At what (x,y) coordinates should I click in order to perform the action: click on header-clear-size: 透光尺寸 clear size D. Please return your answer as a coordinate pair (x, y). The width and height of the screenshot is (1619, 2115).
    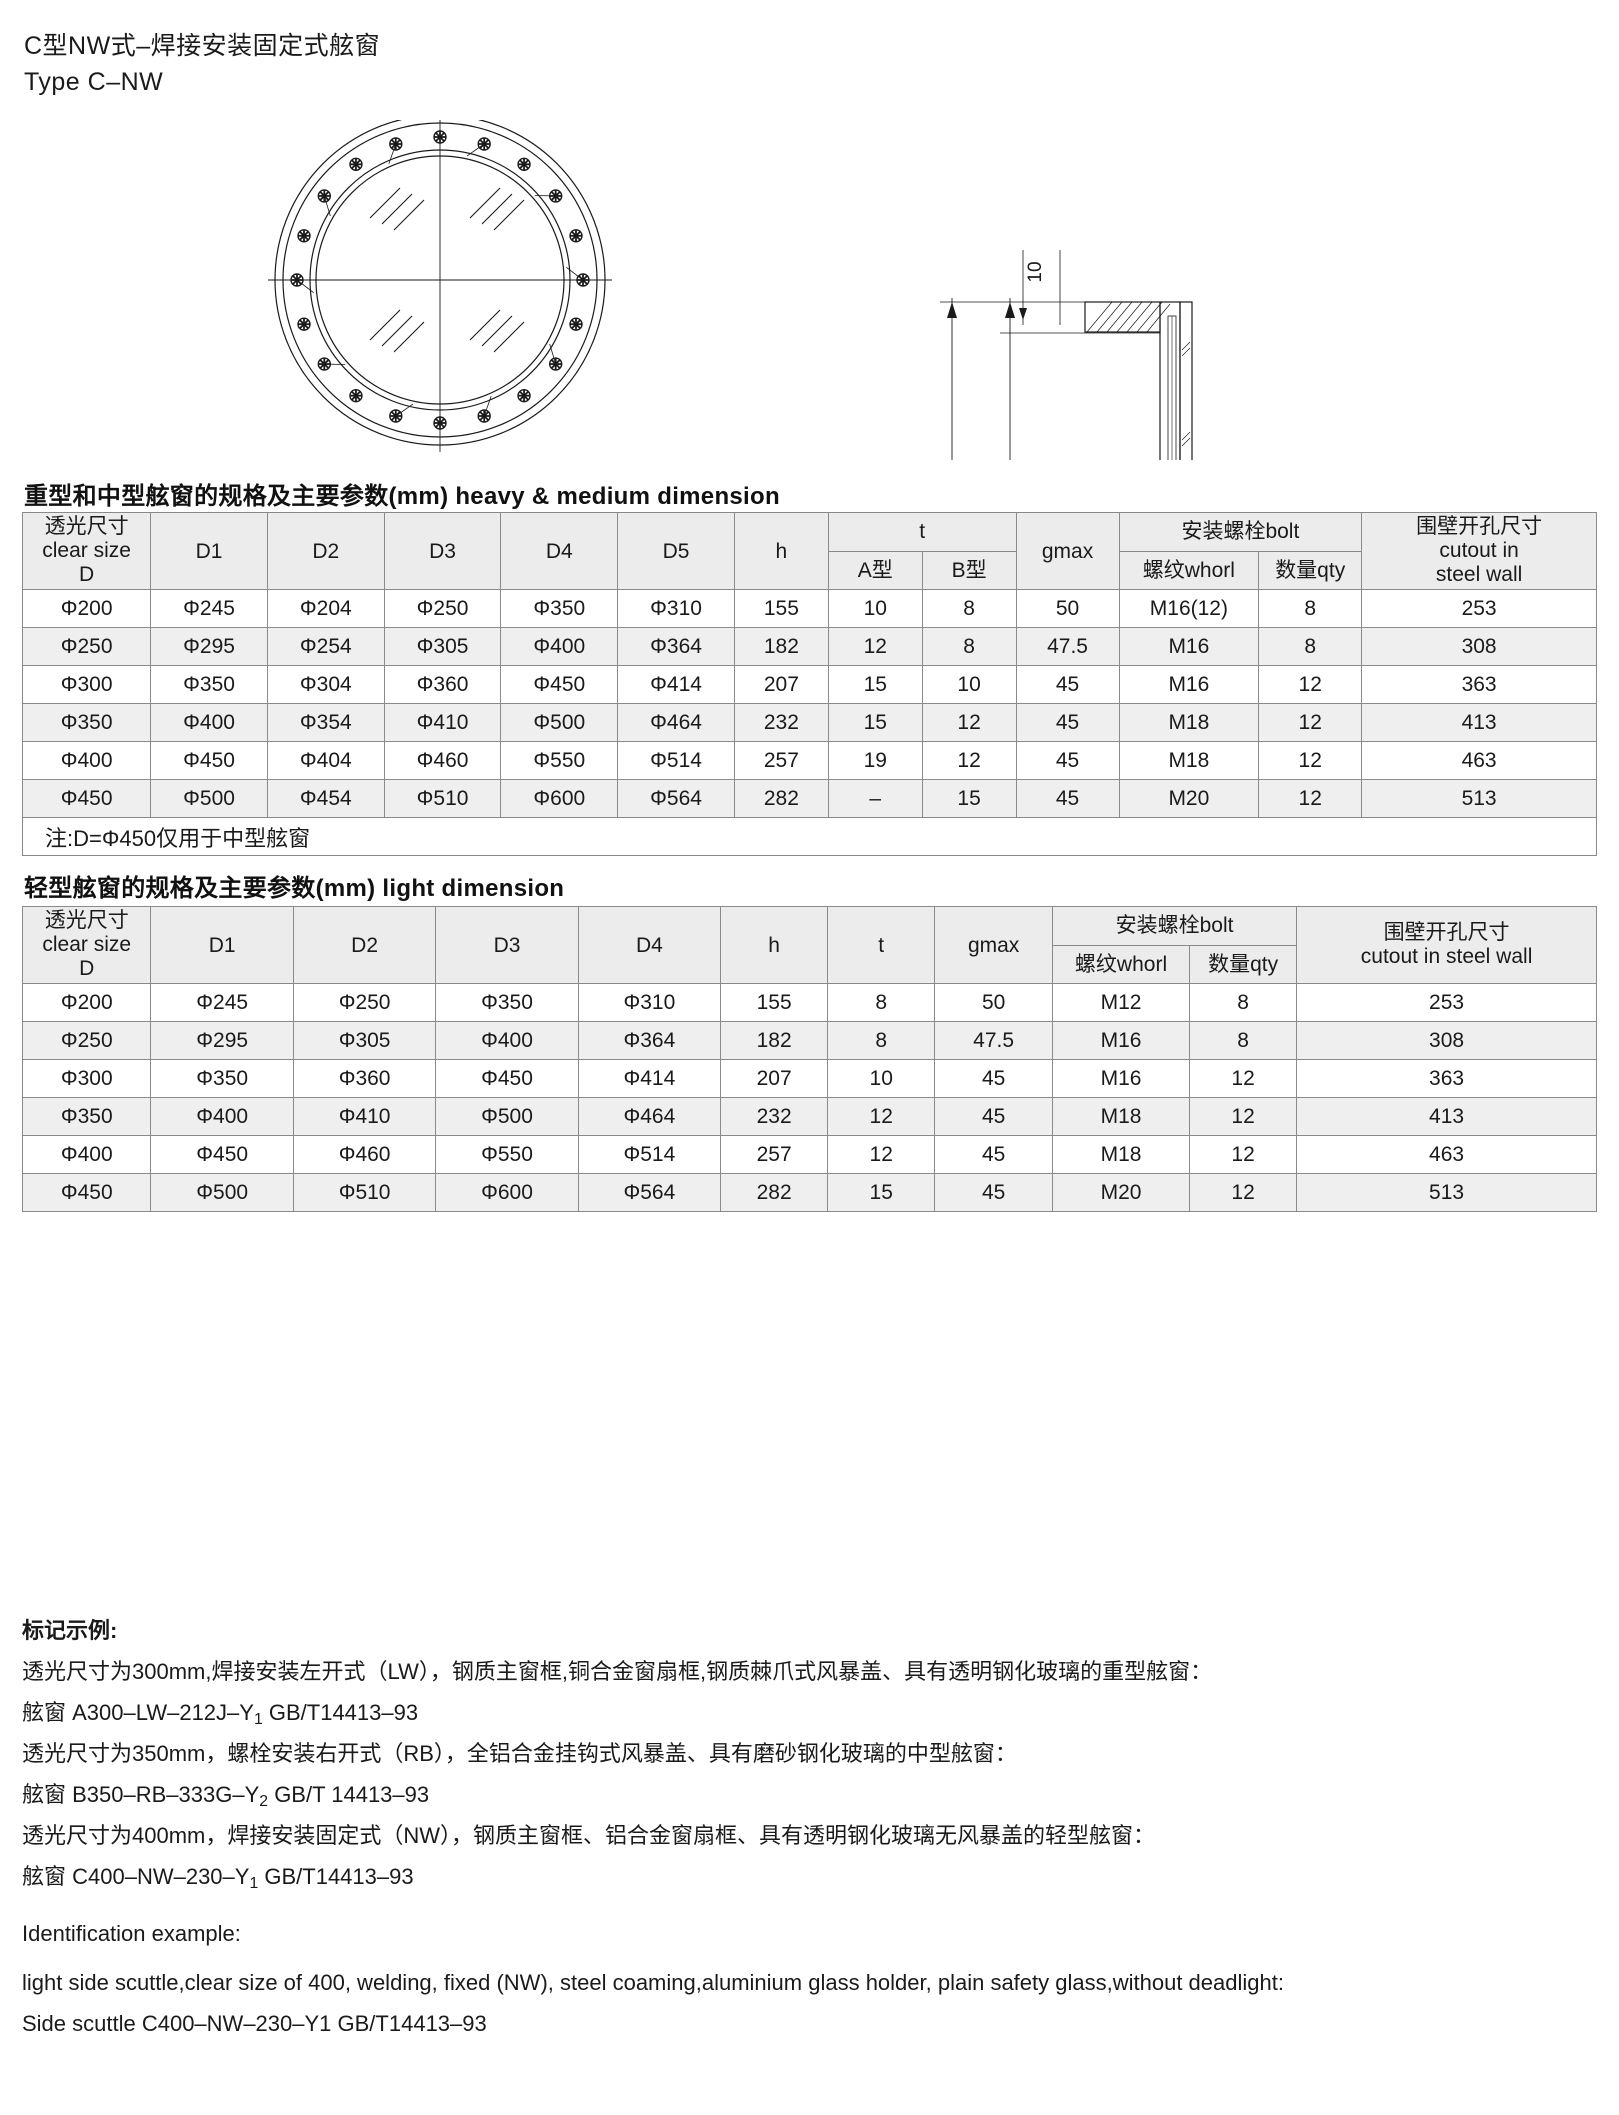
    Looking at the image, I should click on (86, 551).